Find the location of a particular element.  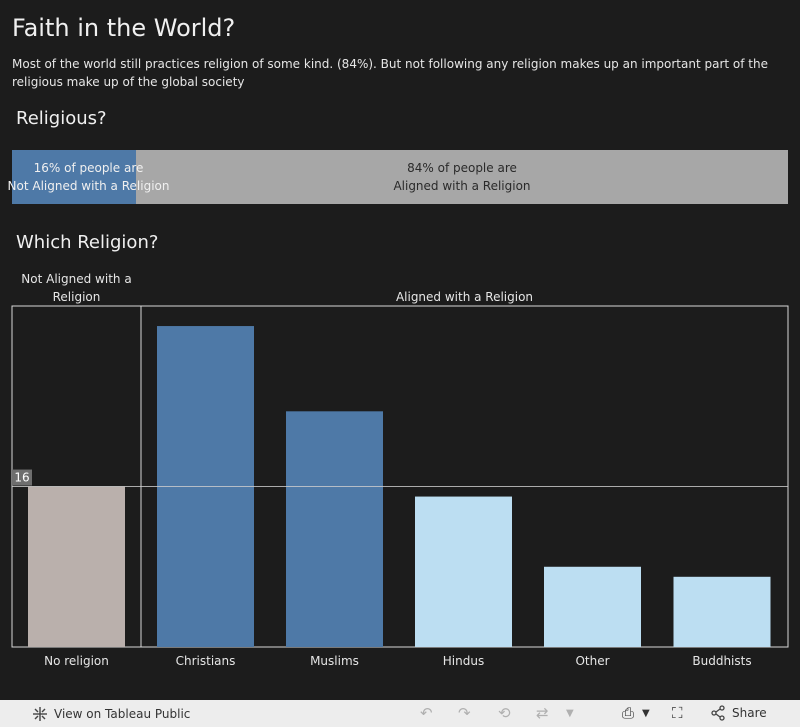

download-chevron-icon: ▼ is located at coordinates (646, 713).